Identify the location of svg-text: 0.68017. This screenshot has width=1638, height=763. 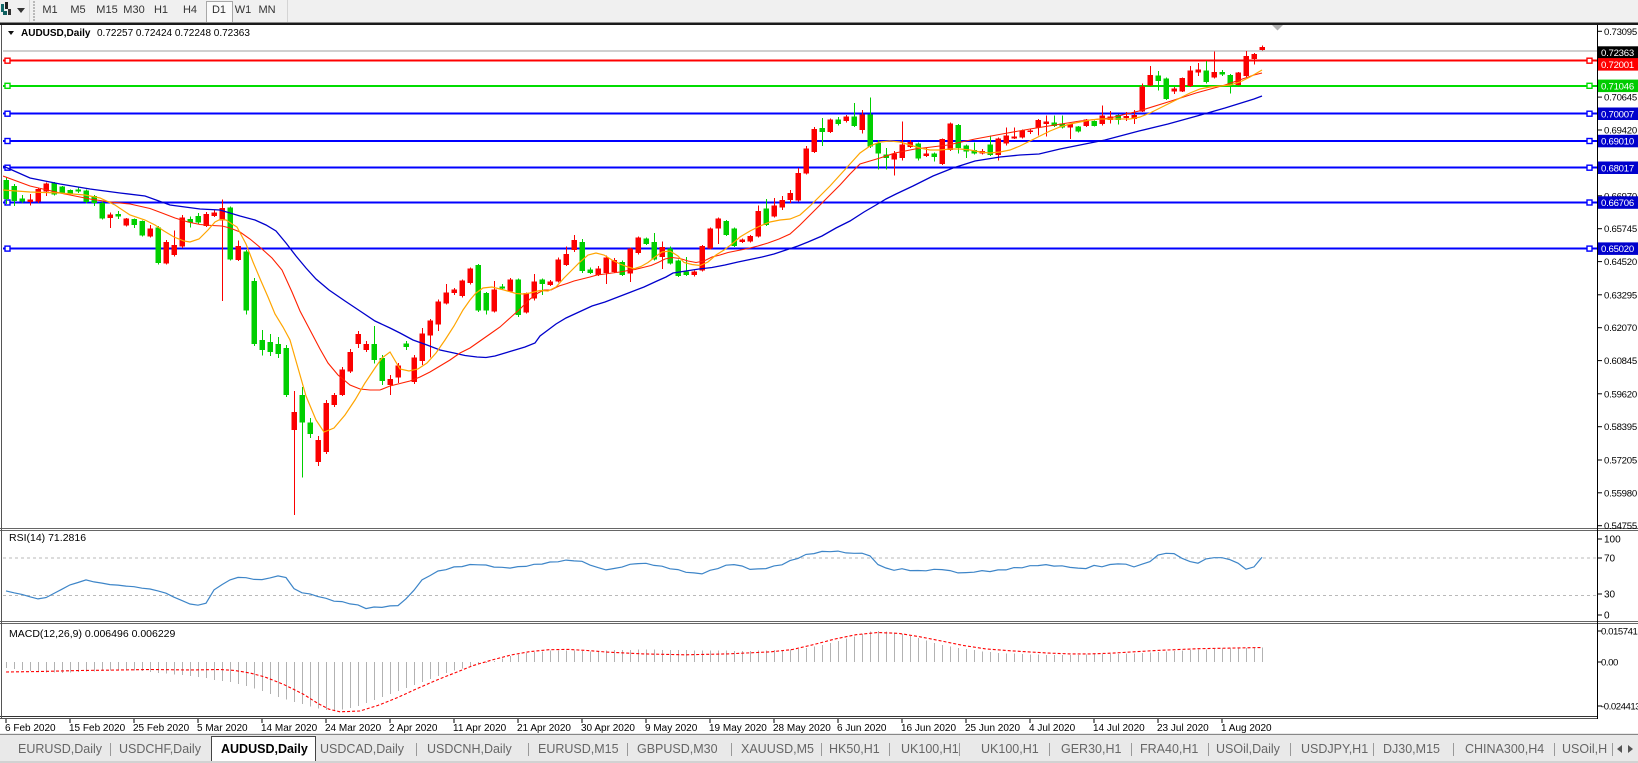
(1617, 168).